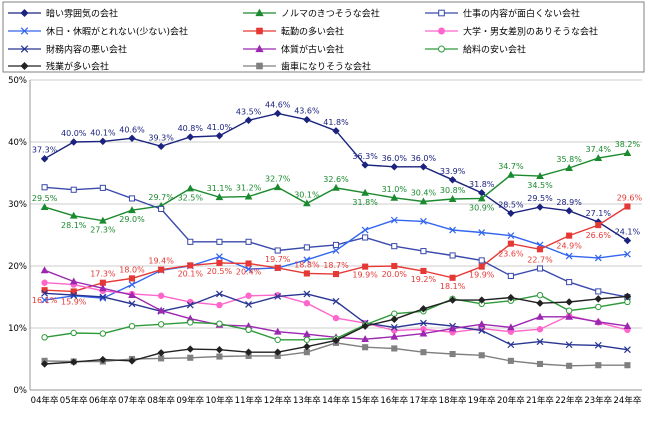 This screenshot has height=430, width=650. Describe the element at coordinates (628, 144) in the screenshot. I see `data-label: 38.2%` at that location.